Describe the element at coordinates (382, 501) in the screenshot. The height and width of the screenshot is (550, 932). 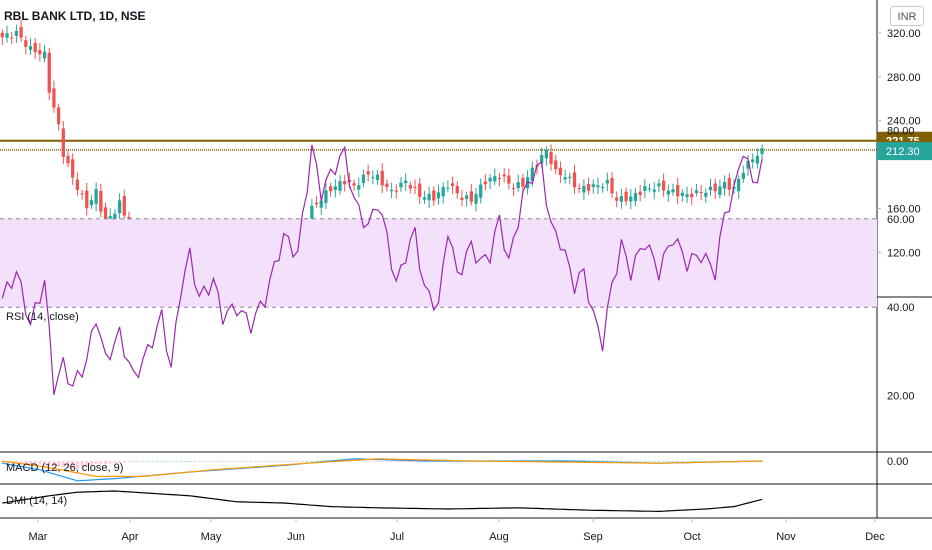
I see `dmi-line` at that location.